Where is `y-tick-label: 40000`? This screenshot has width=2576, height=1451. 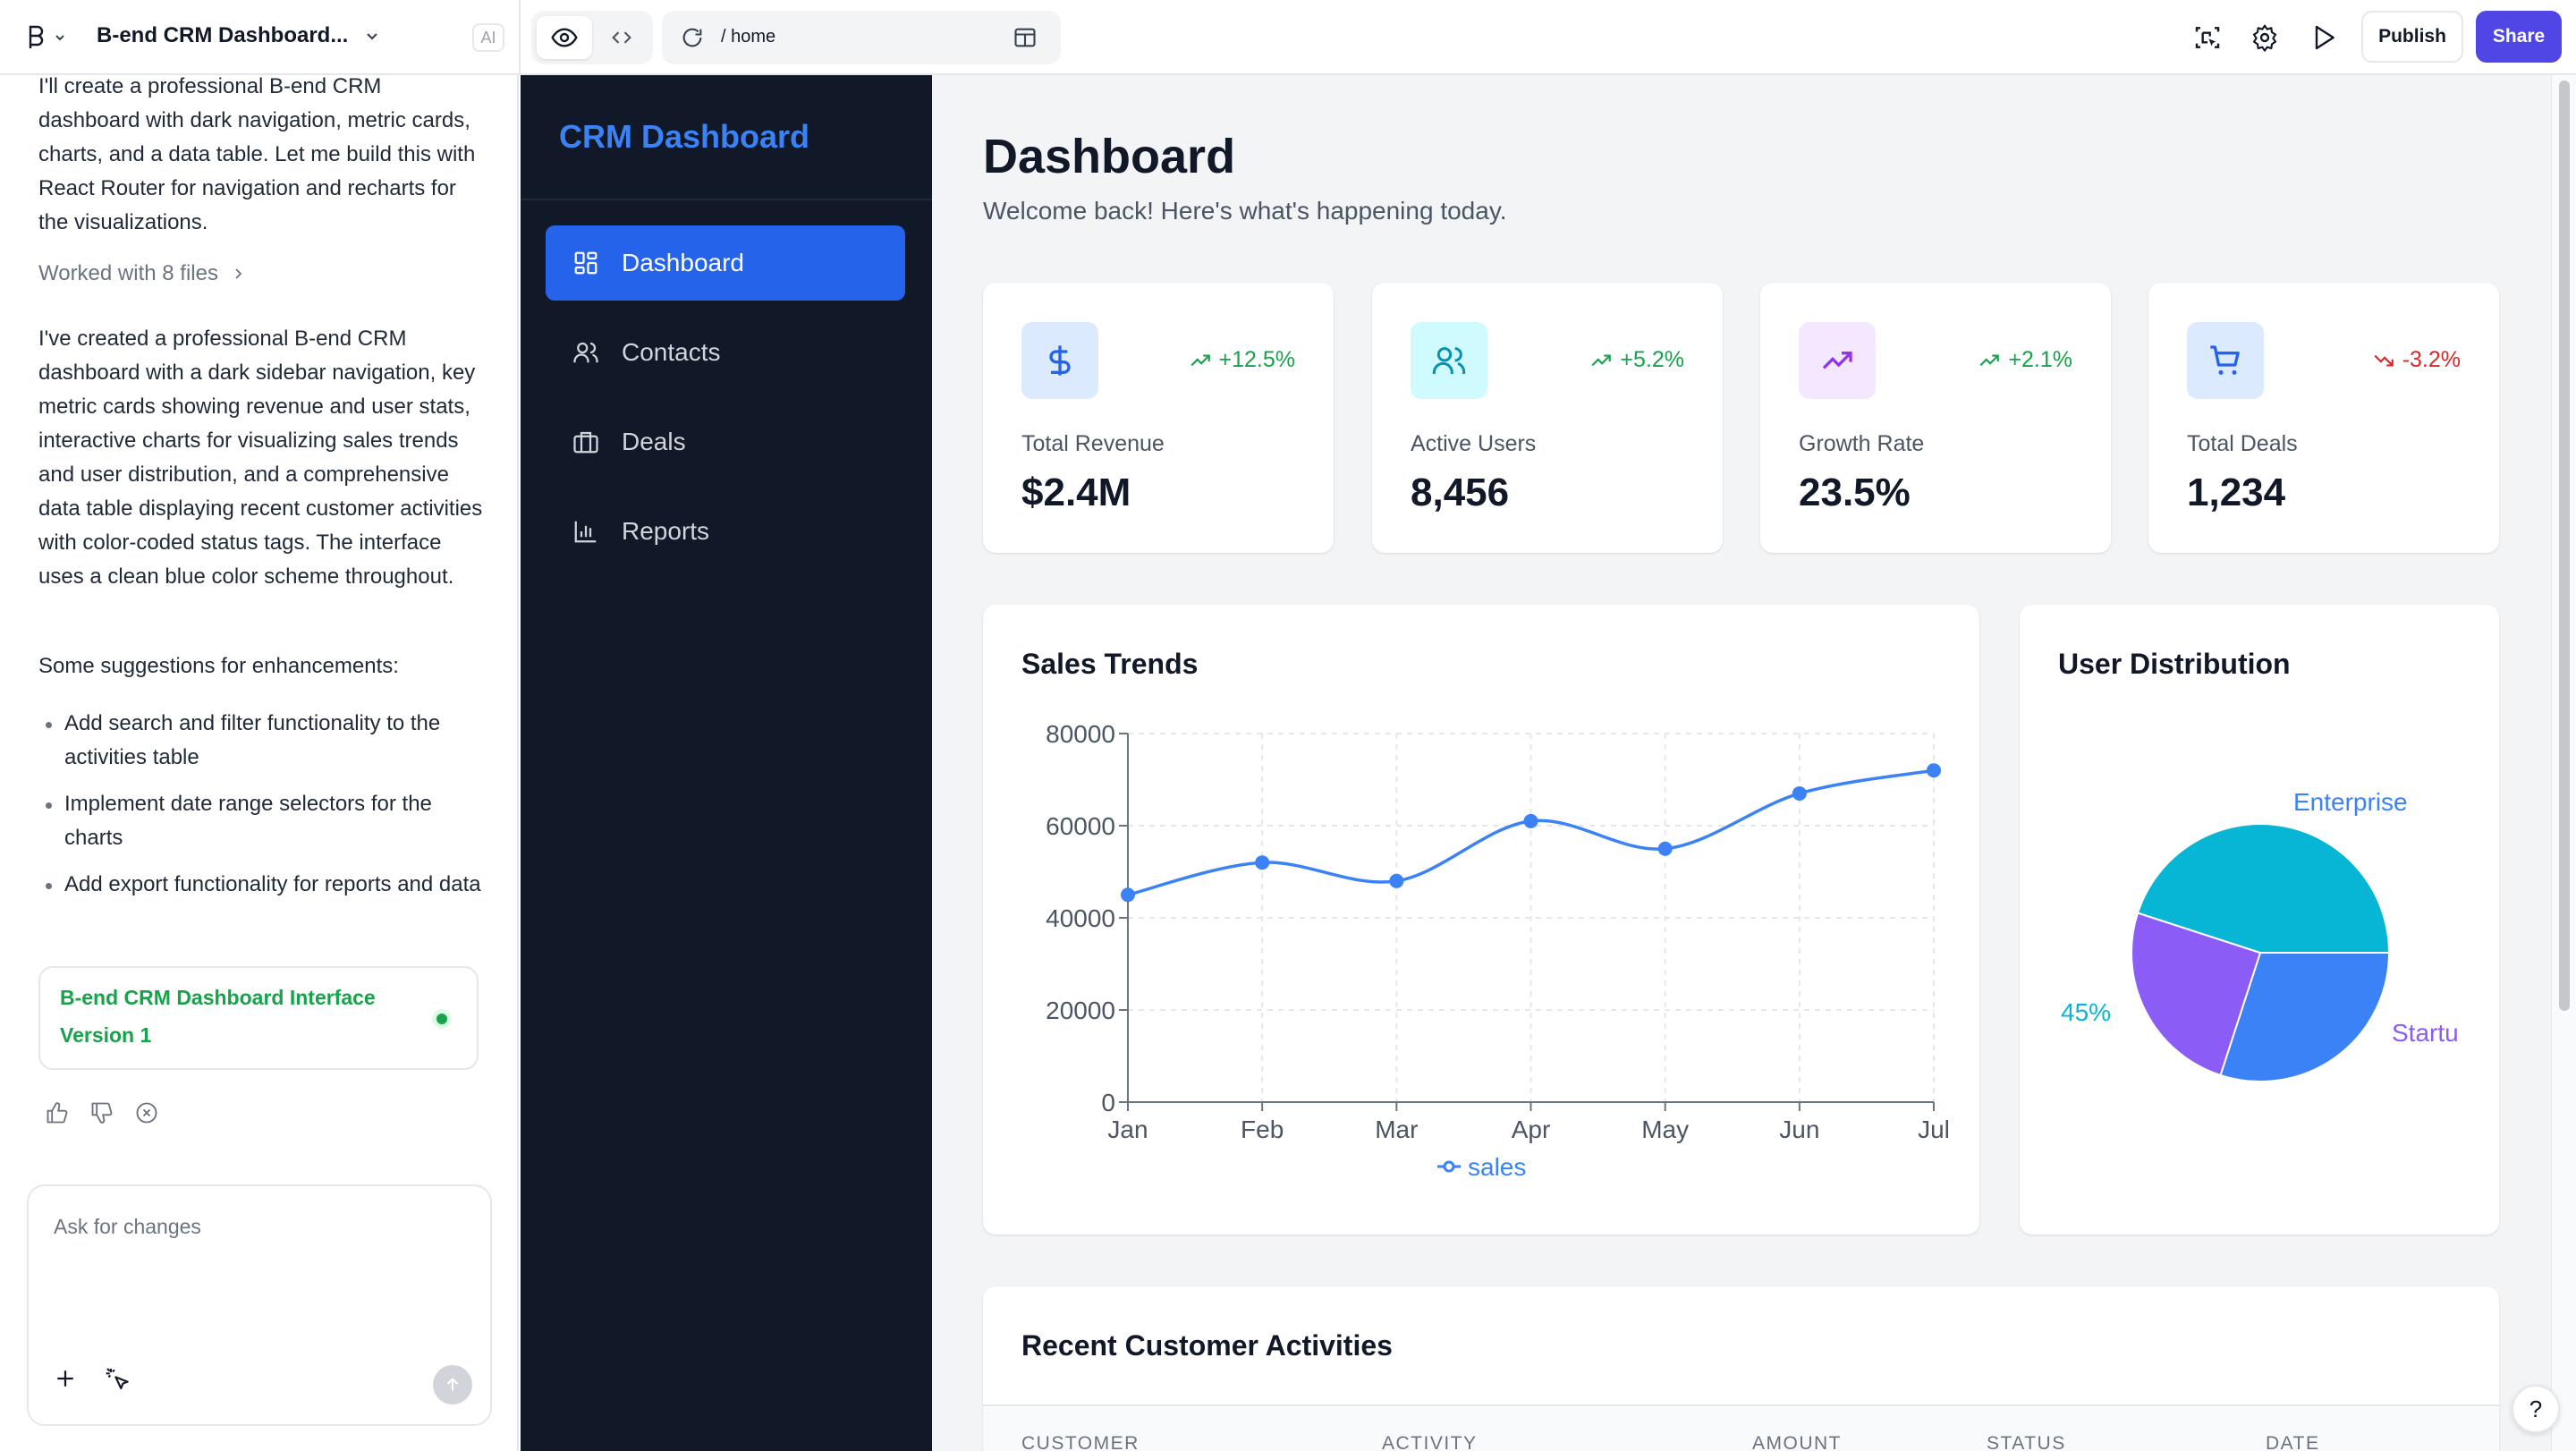
y-tick-label: 40000 is located at coordinates (1080, 918).